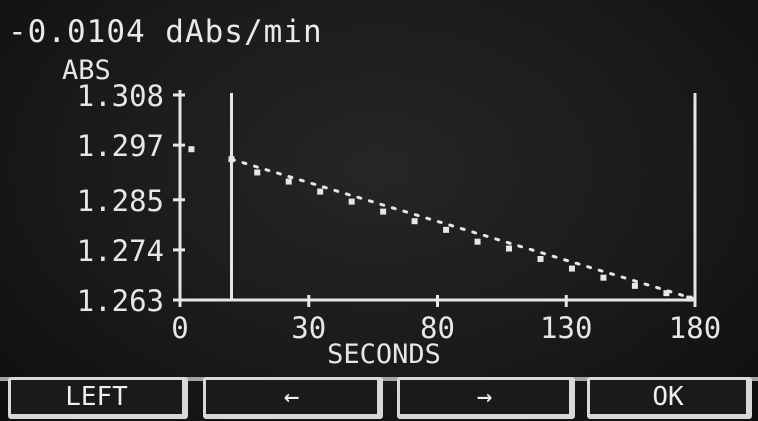 This screenshot has width=758, height=421. I want to click on x-tick-label-0: 0, so click(179, 328).